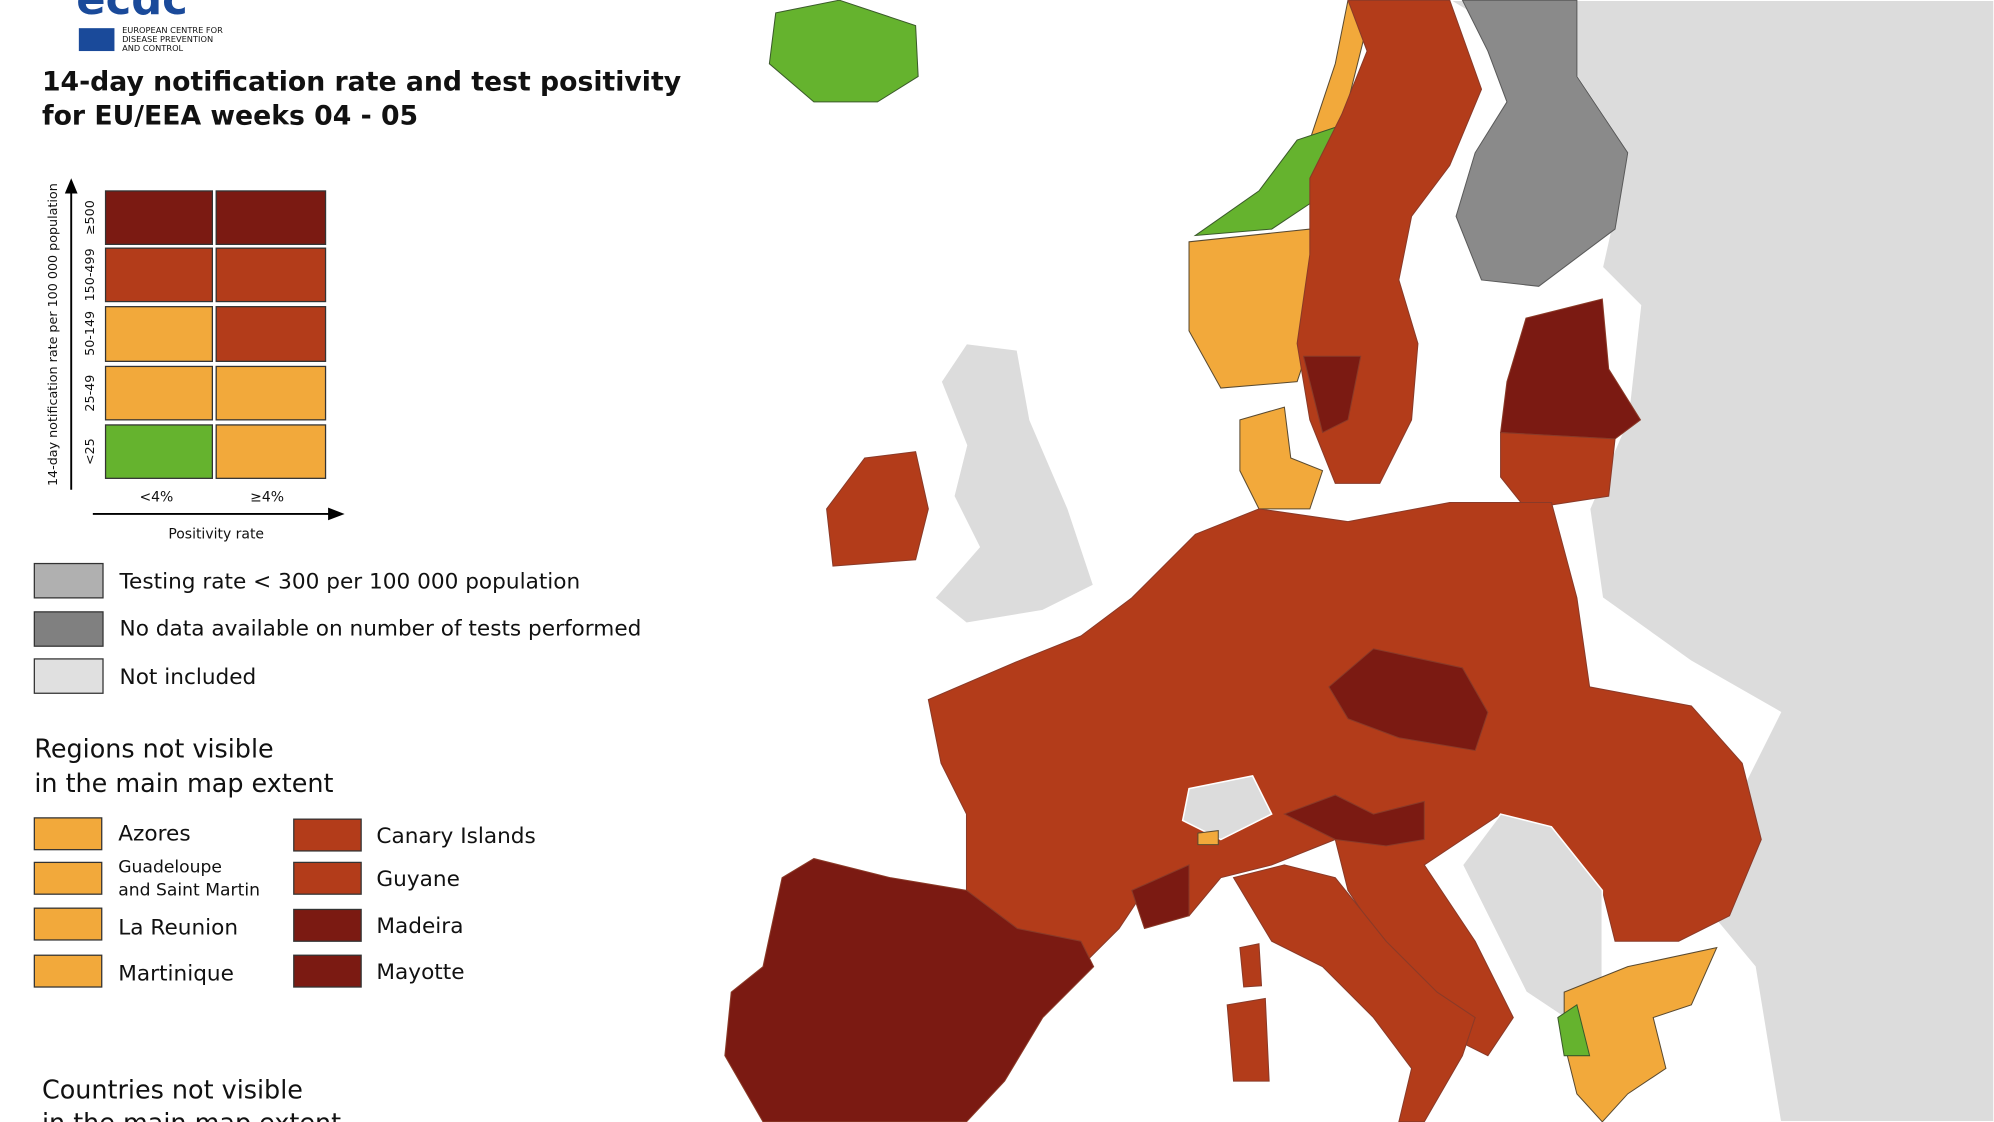  Describe the element at coordinates (1640, 1034) in the screenshot. I see `greece` at that location.